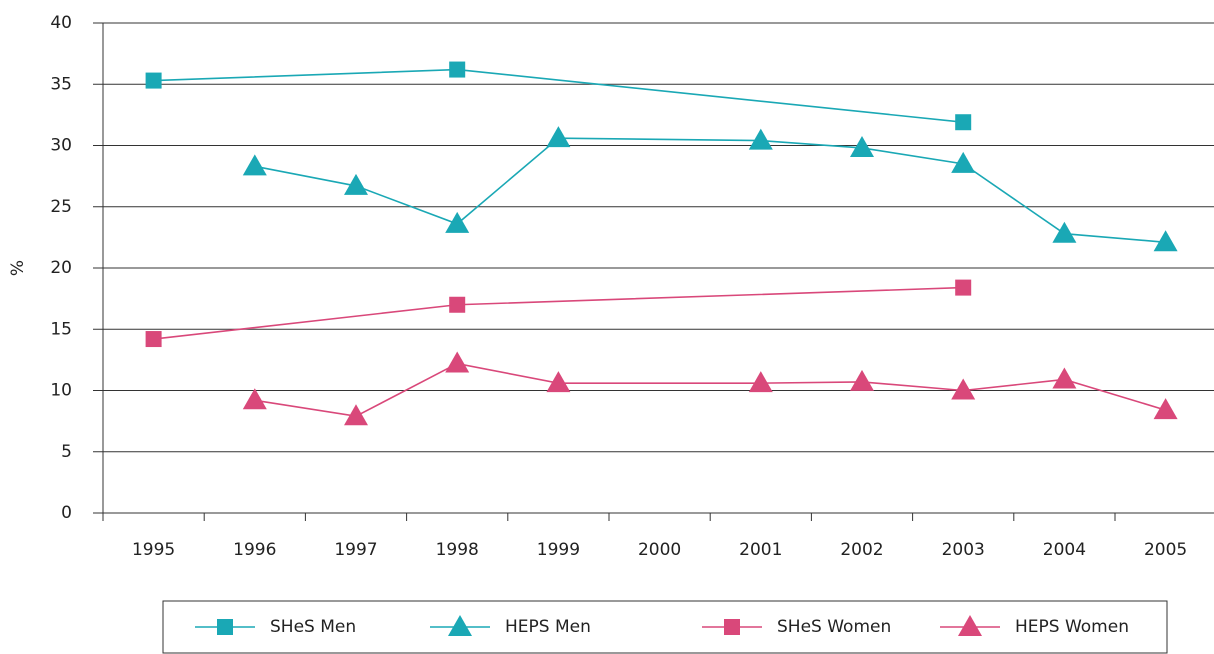 The image size is (1214, 654). Describe the element at coordinates (457, 550) in the screenshot. I see `x-tick-label: 1998` at that location.